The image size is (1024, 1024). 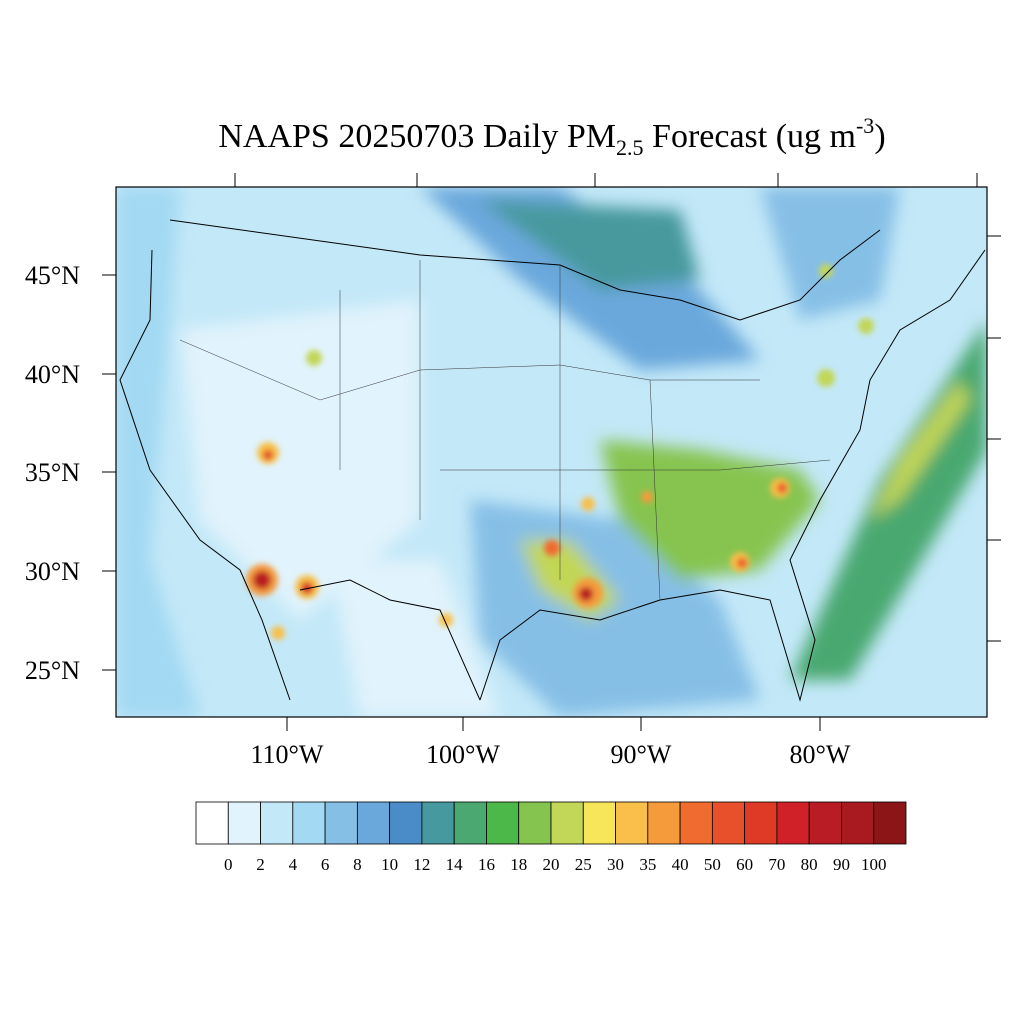 What do you see at coordinates (287, 754) in the screenshot?
I see `lon-label: 110°W` at bounding box center [287, 754].